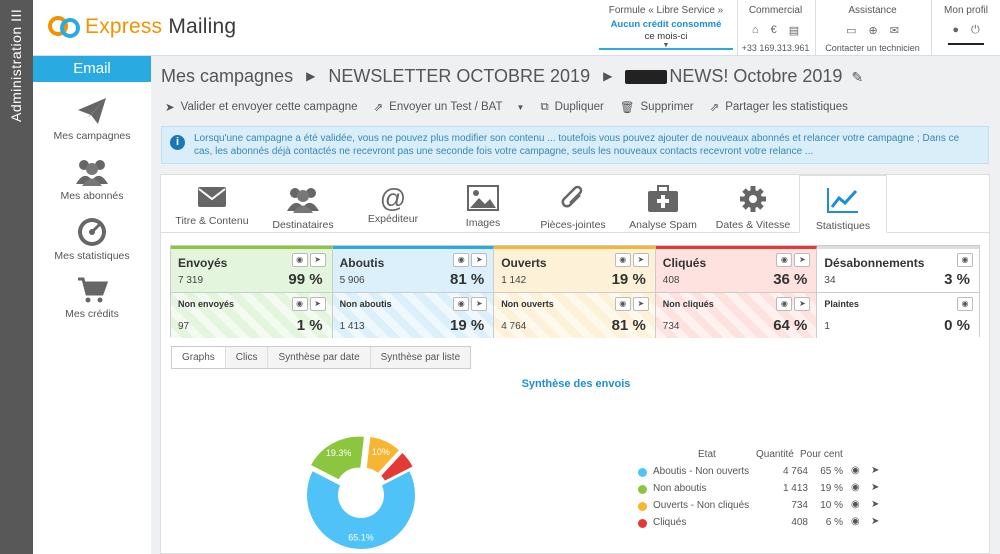 The image size is (1000, 554). What do you see at coordinates (873, 31) in the screenshot?
I see `support-icon: ⊕` at bounding box center [873, 31].